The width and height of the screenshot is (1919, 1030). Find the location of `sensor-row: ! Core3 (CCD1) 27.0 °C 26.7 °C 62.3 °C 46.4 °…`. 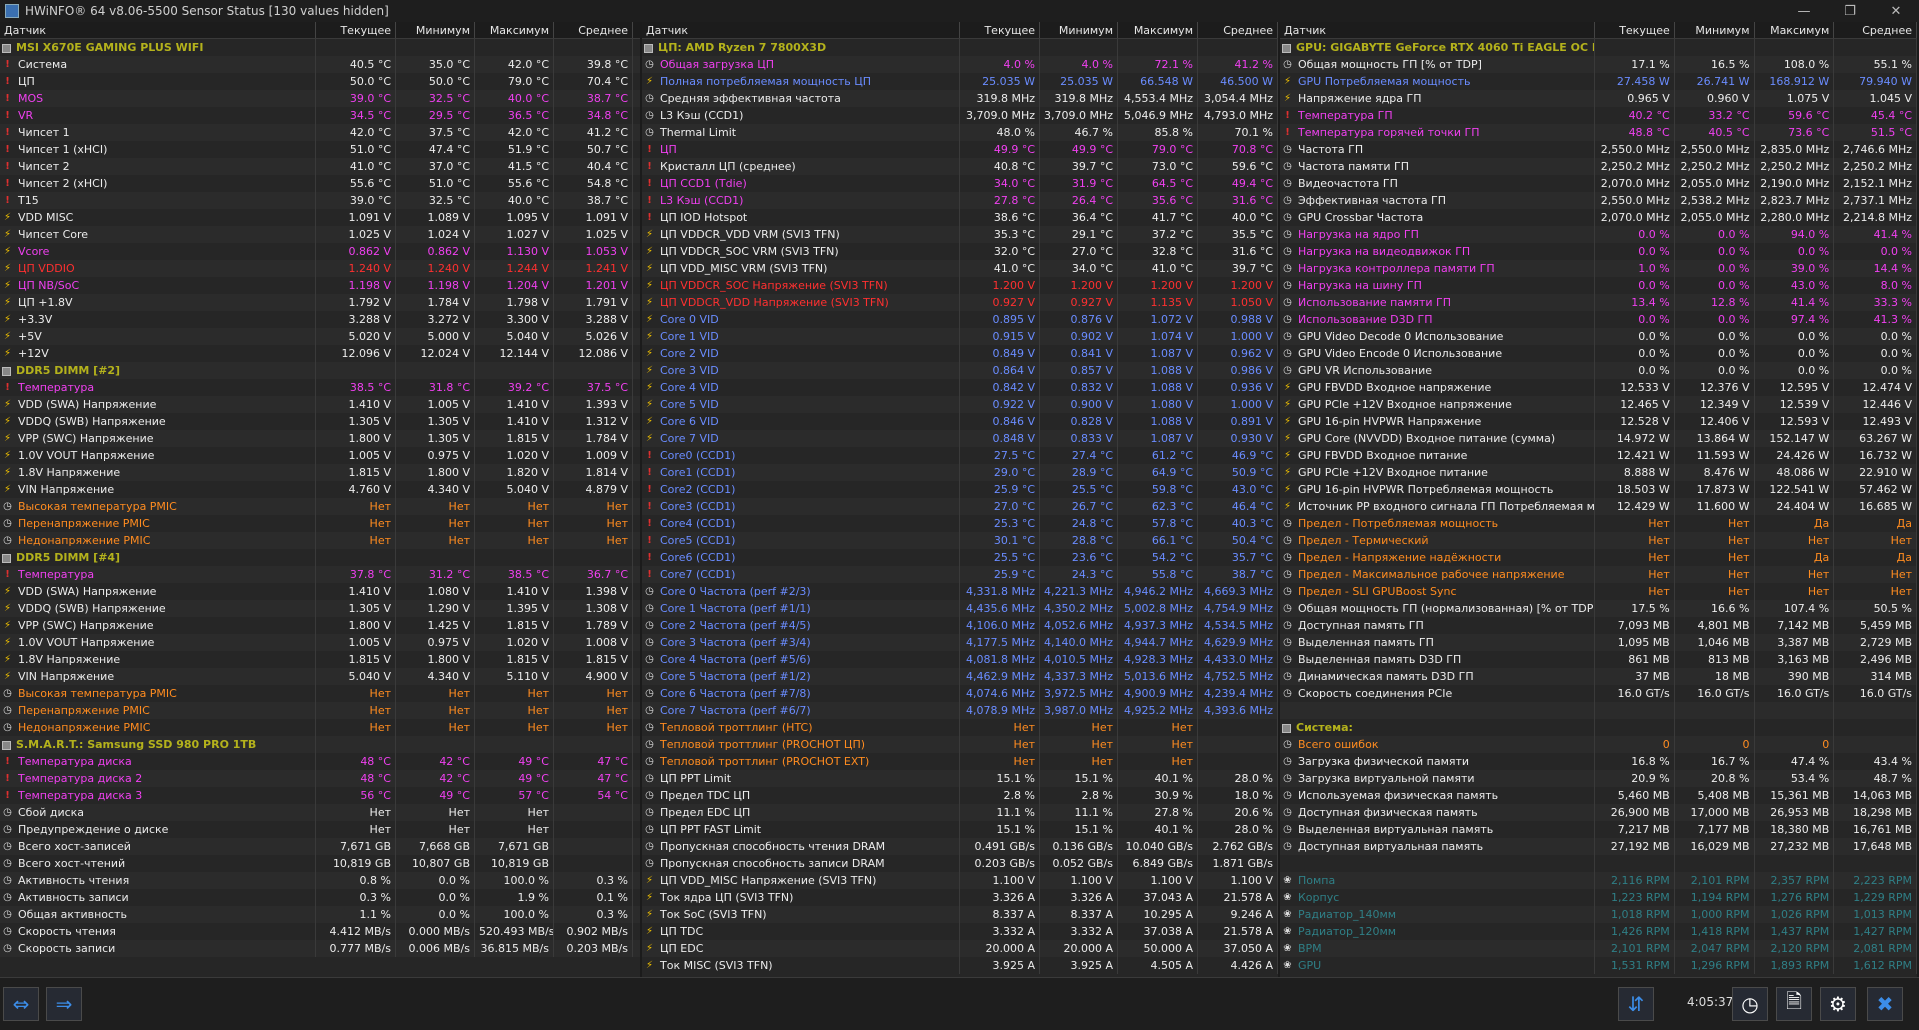

sensor-row: ! Core3 (CCD1) 27.0 °C 26.7 °C 62.3 °C 46.4 °… is located at coordinates (960, 506).